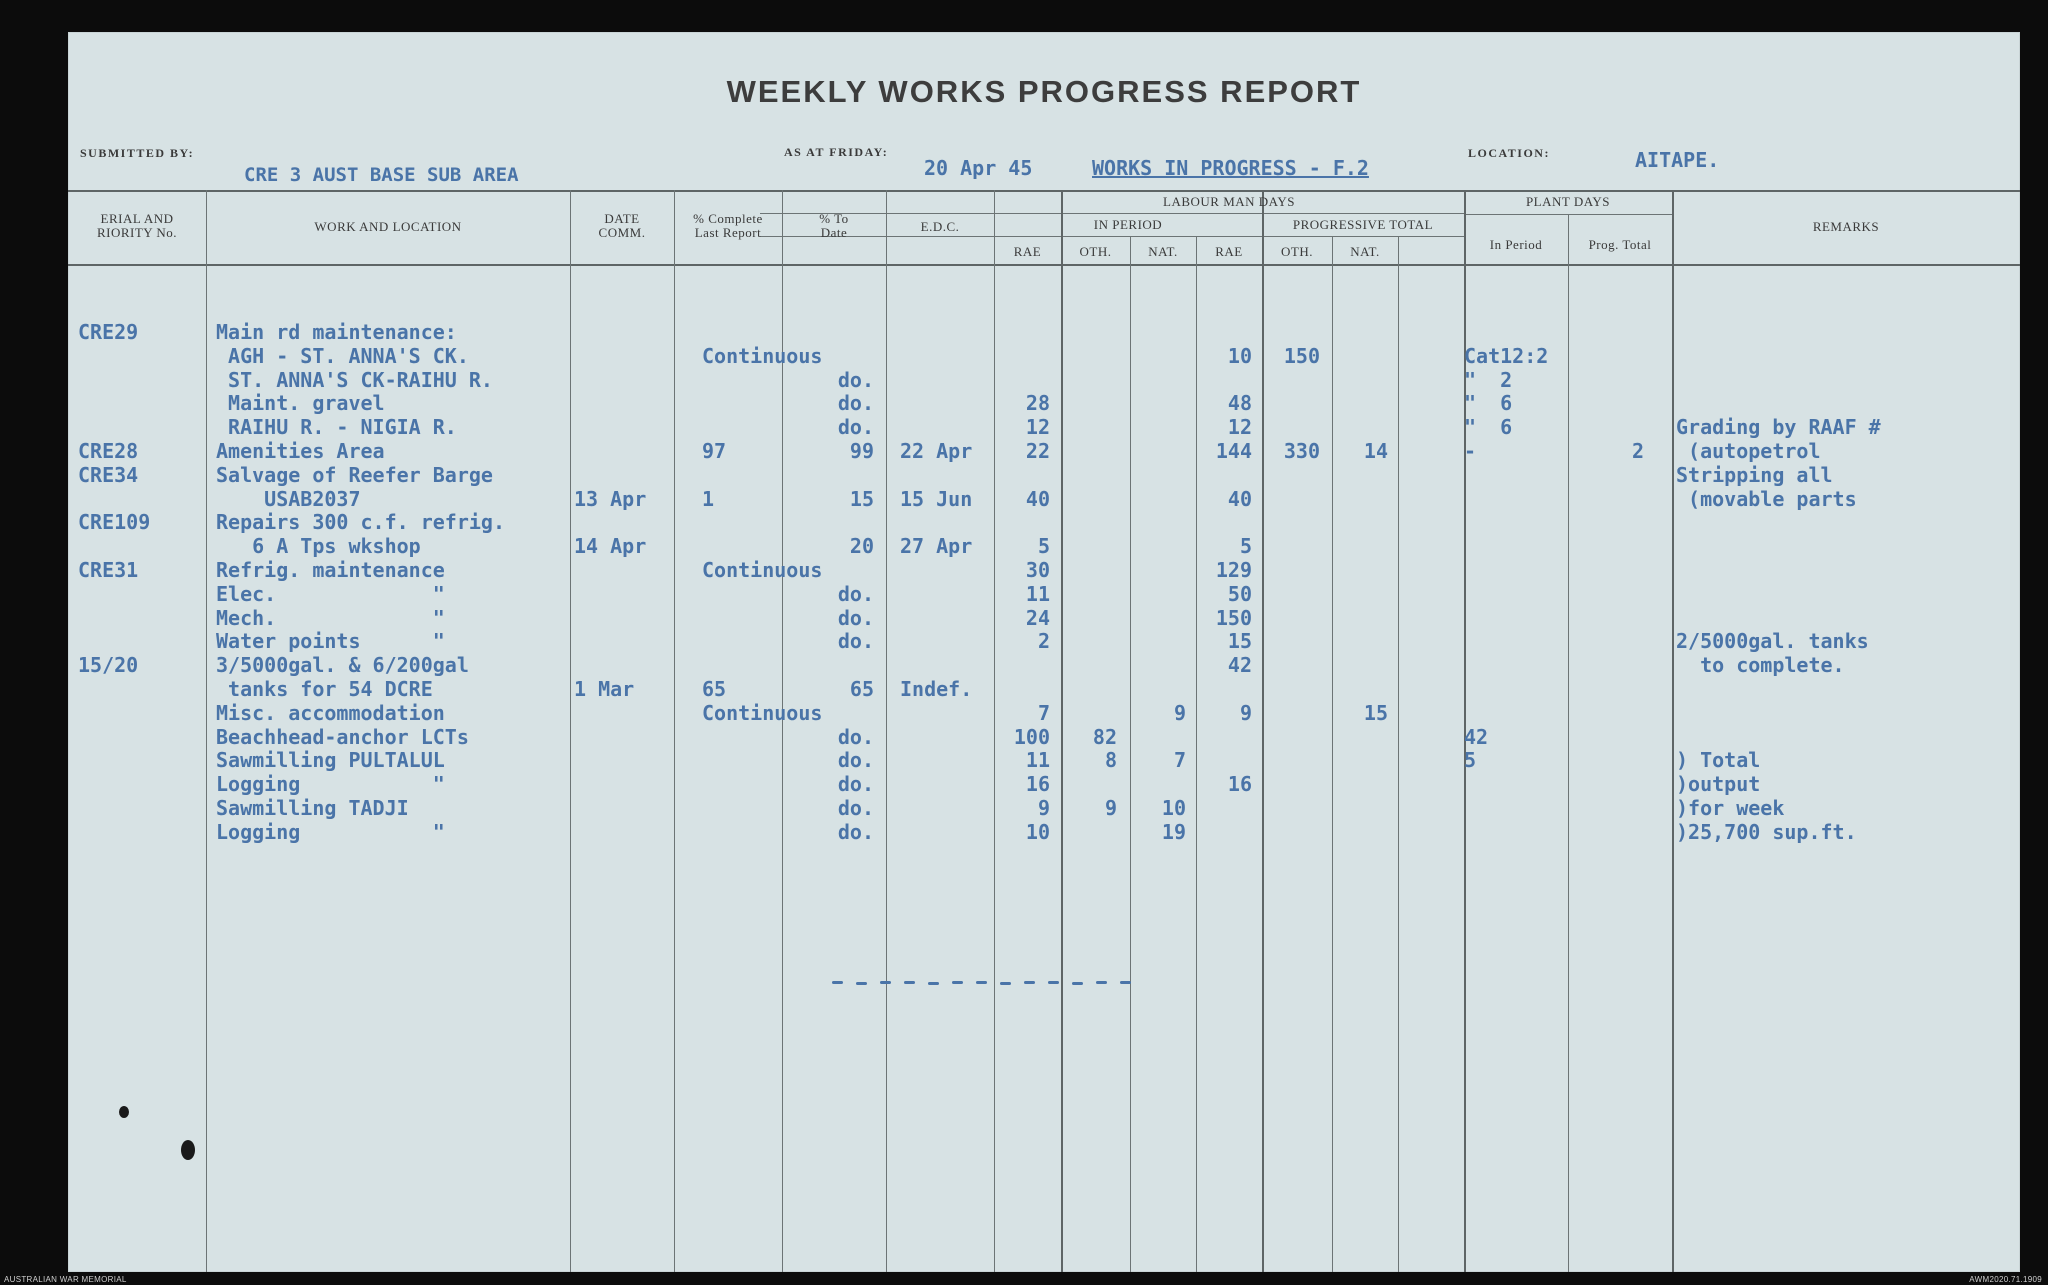 This screenshot has height=1285, width=2048. Describe the element at coordinates (388, 226) in the screenshot. I see `header-work-location: WORK AND LOCATION` at that location.